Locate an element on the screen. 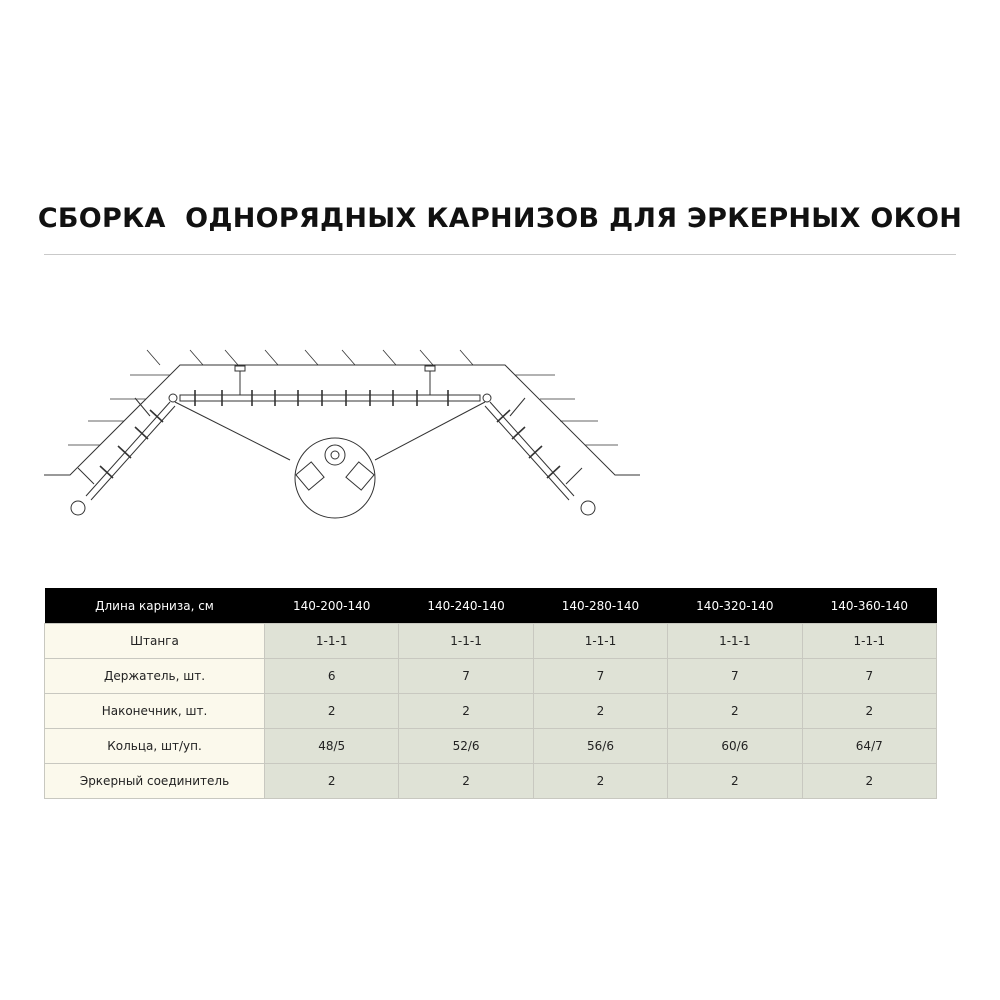 This screenshot has height=1000, width=1000. column-header: 140-200-140 is located at coordinates (331, 606).